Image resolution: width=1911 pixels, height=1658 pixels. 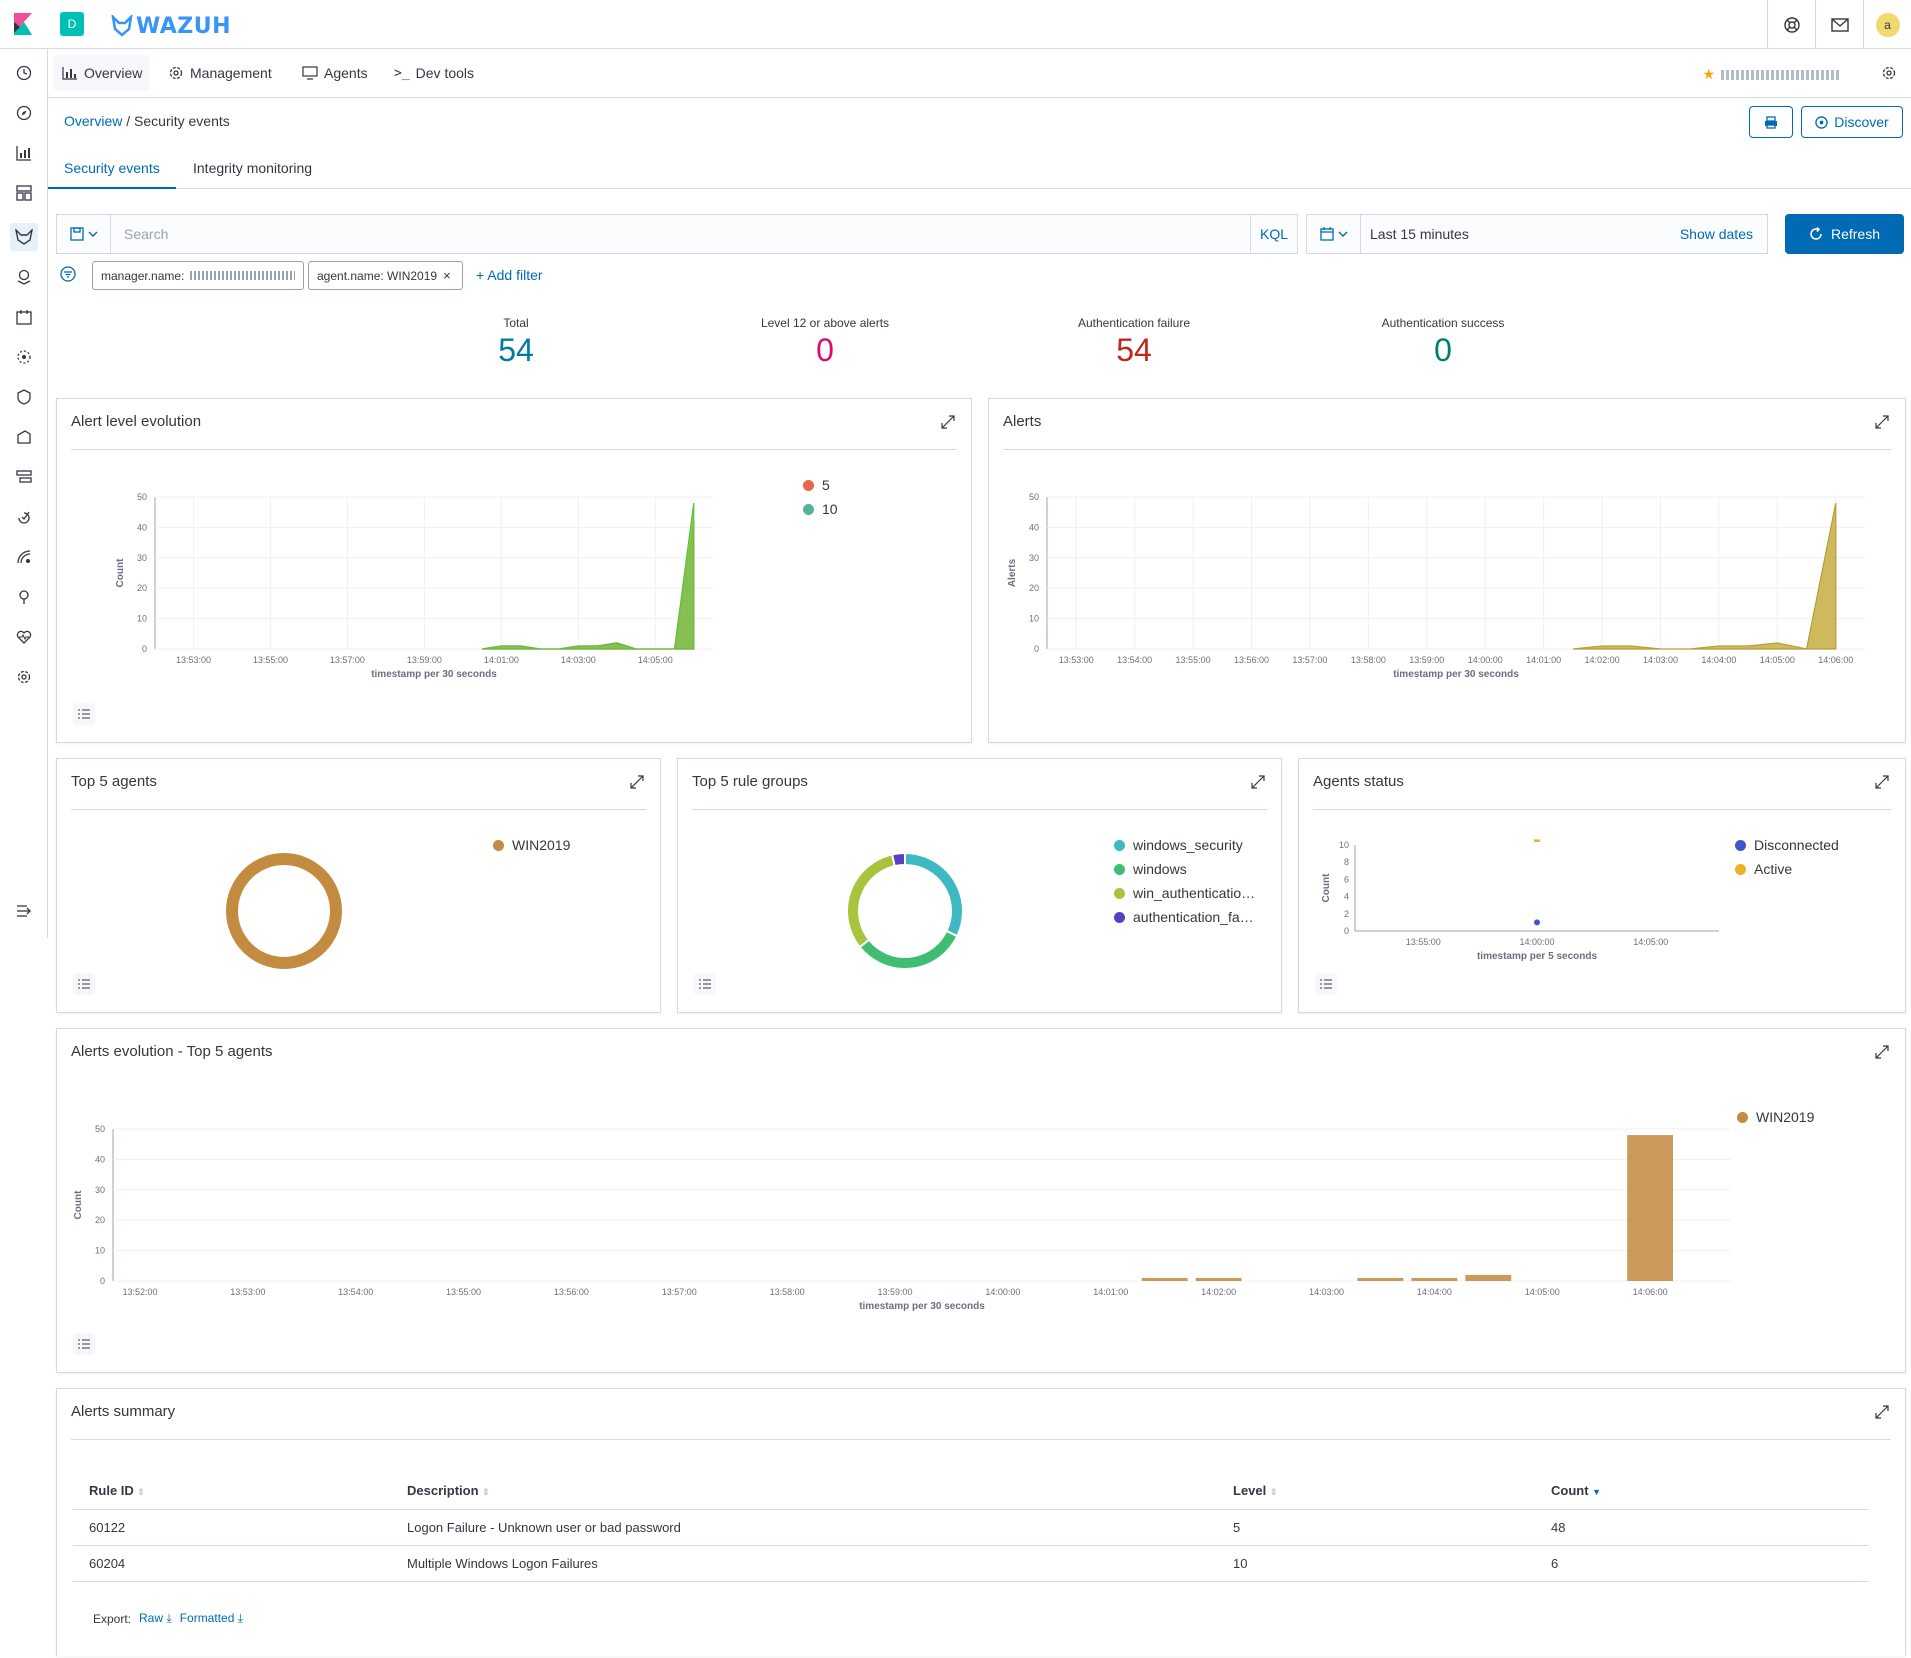 I want to click on uptime-icon, so click(x=24, y=517).